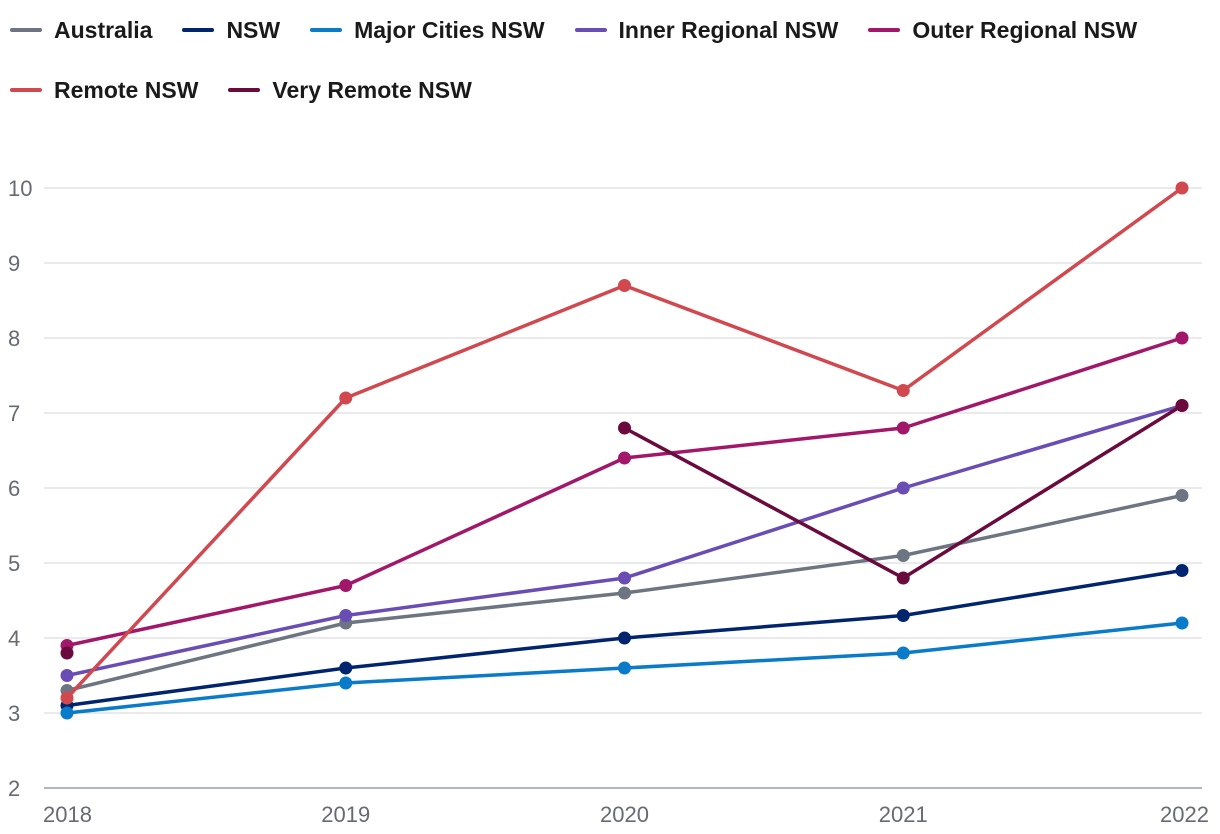  I want to click on legend-item-remote-nsw: Remote NSW, so click(104, 90).